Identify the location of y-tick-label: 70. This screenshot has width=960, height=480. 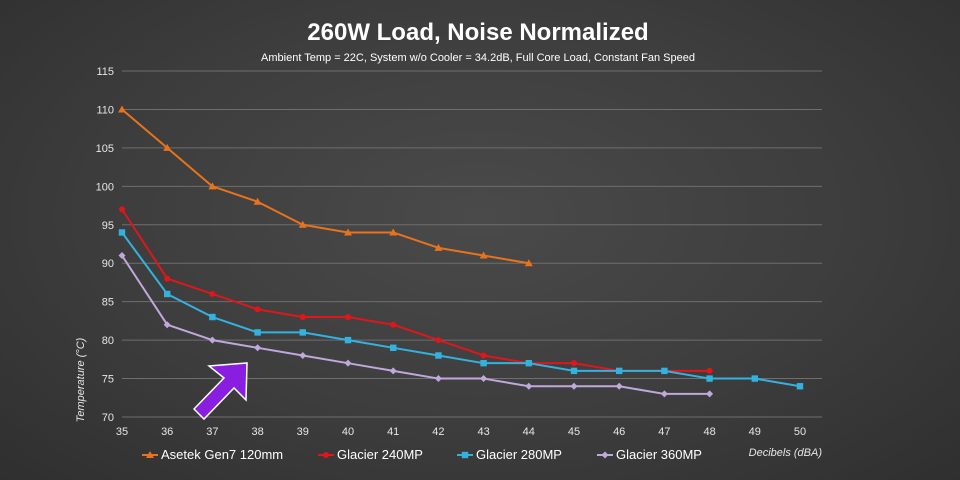
(108, 418).